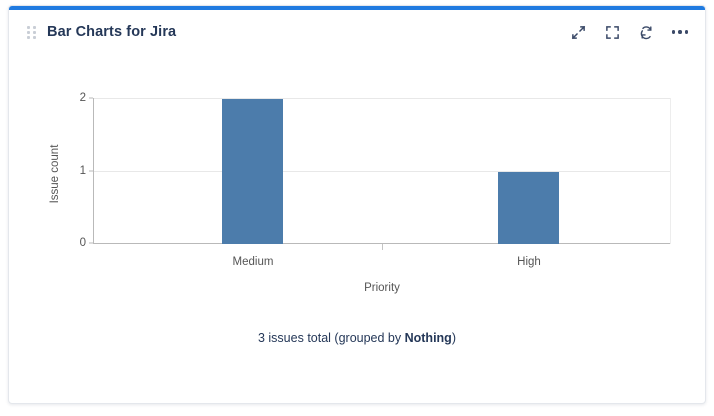 Image resolution: width=714 pixels, height=416 pixels. What do you see at coordinates (82, 171) in the screenshot?
I see `y-tick-label-1: 1` at bounding box center [82, 171].